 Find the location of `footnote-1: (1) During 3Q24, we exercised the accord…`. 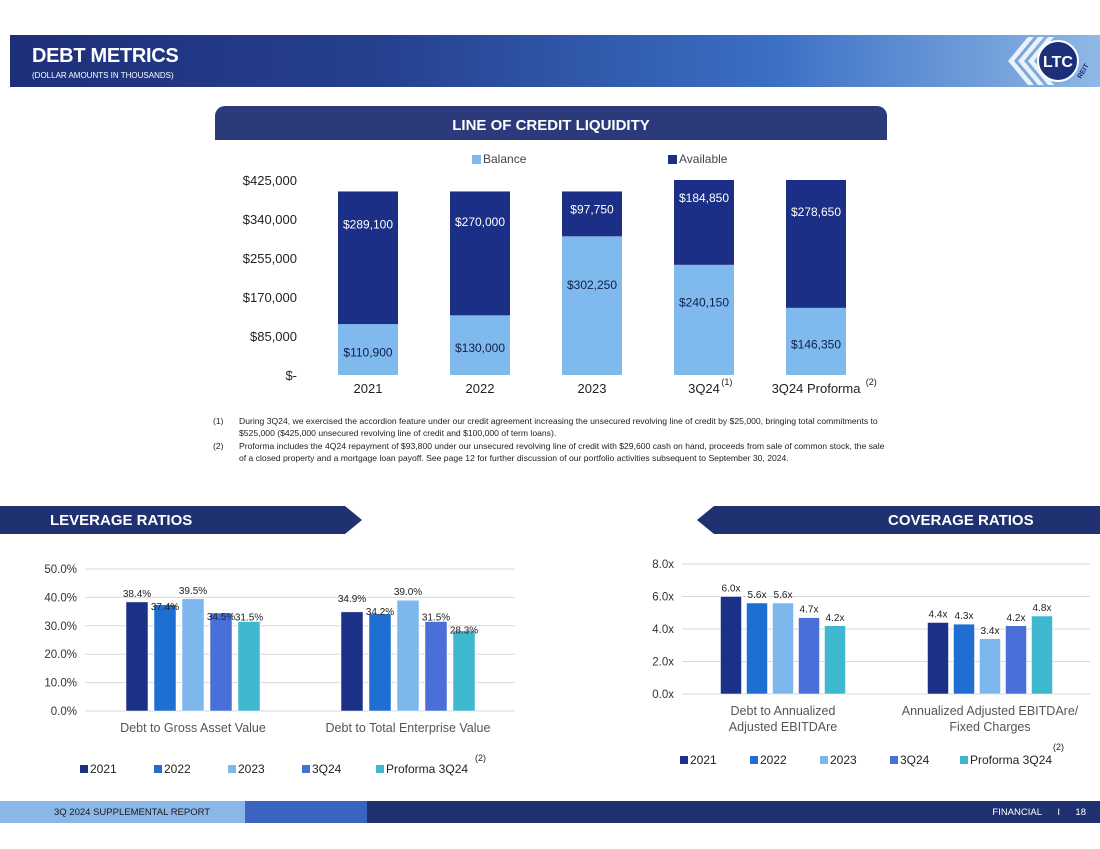

footnote-1: (1) During 3Q24, we exercised the accord… is located at coordinates (553, 427).